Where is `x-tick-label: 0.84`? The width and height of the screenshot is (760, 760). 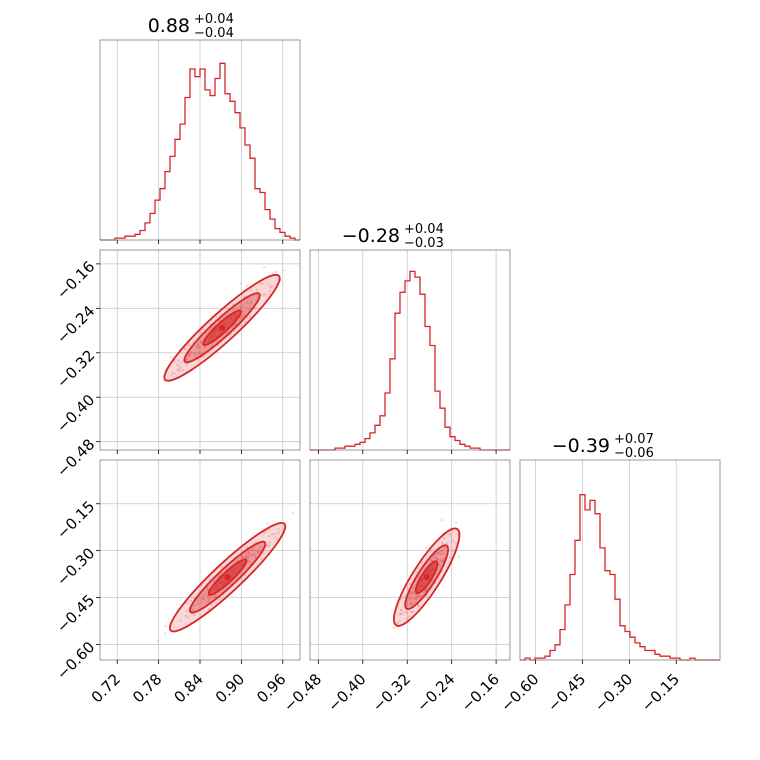 x-tick-label: 0.84 is located at coordinates (188, 688).